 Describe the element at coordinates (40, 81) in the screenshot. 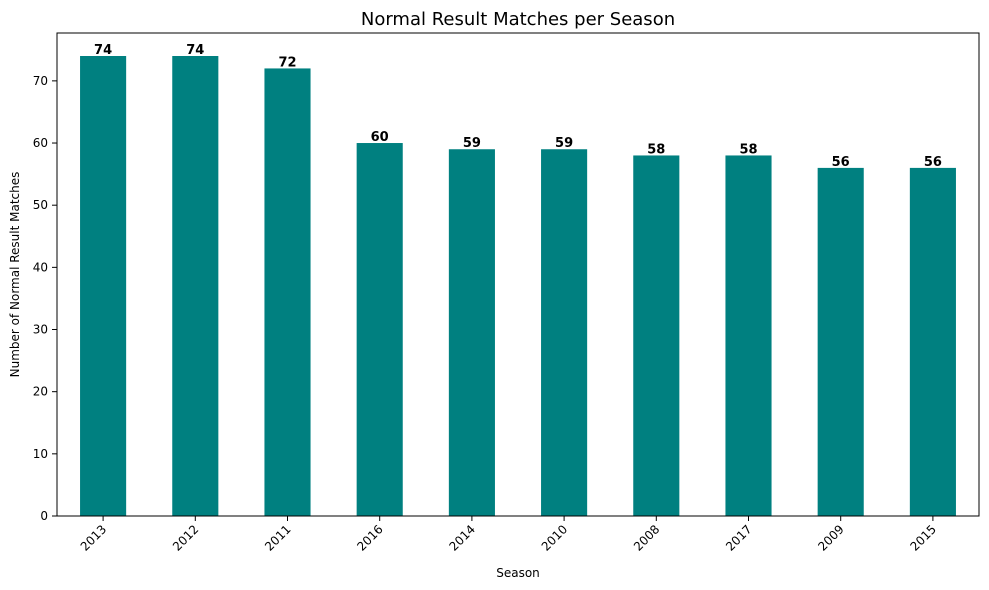

I see `y-tick-label: 70` at that location.